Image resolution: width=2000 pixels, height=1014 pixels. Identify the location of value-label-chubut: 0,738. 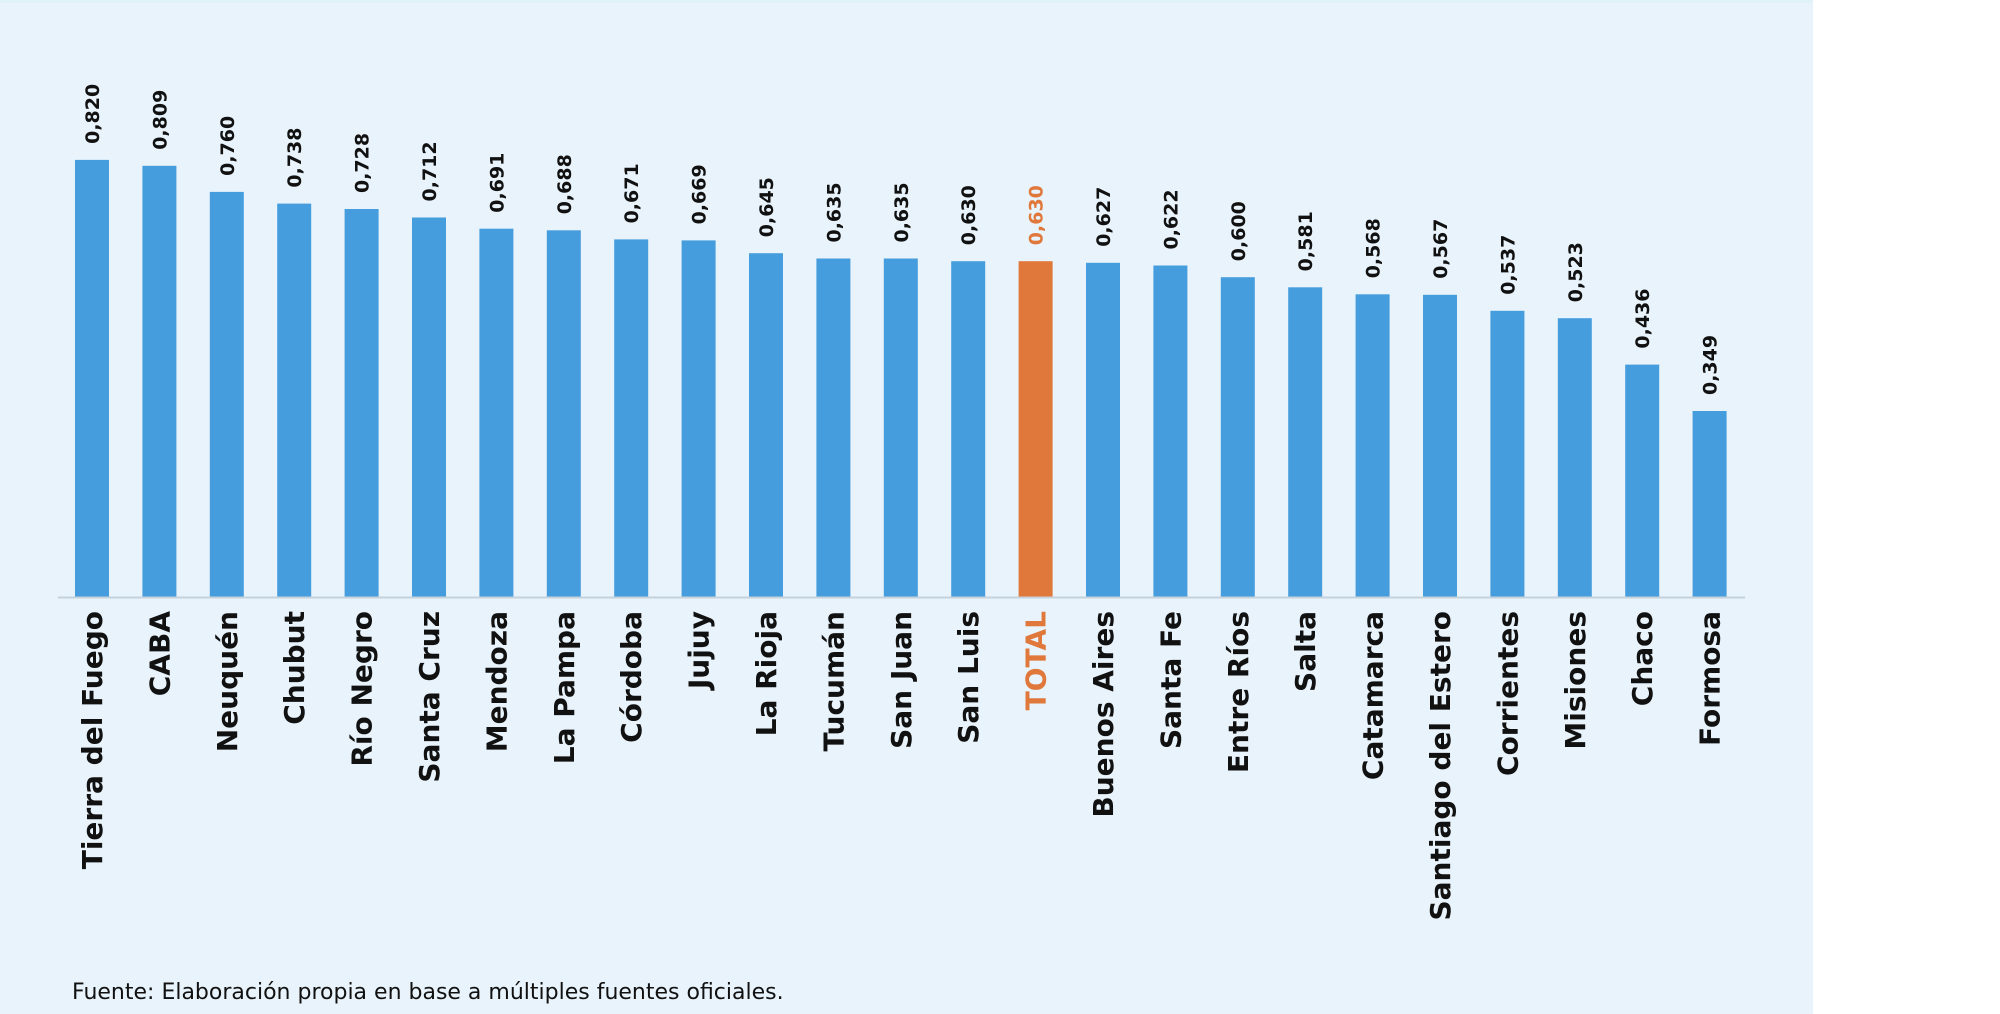
(295, 157).